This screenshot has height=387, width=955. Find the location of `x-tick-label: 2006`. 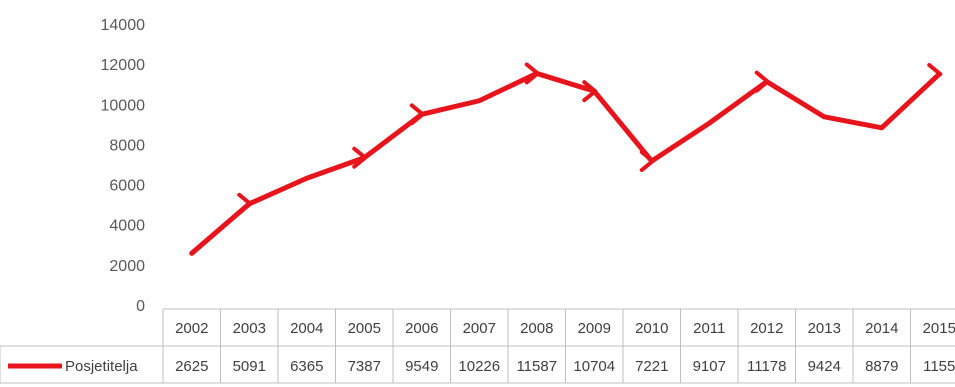

x-tick-label: 2006 is located at coordinates (421, 328).